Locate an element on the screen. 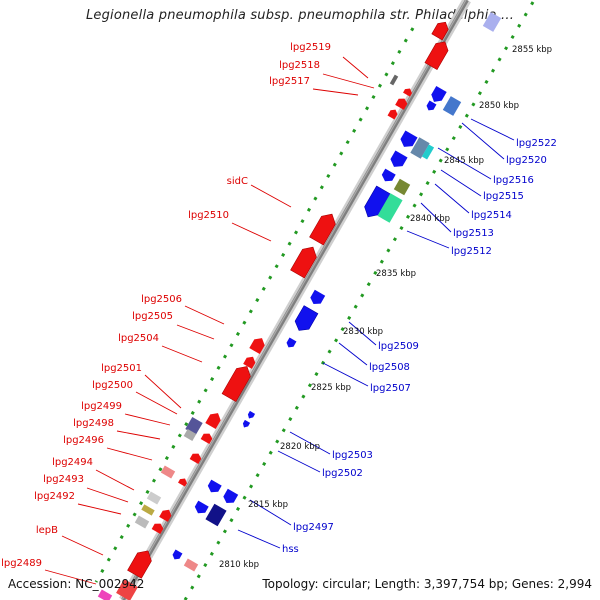 The image size is (600, 600). gene-label-lpg2489: lpg2489 is located at coordinates (21, 563).